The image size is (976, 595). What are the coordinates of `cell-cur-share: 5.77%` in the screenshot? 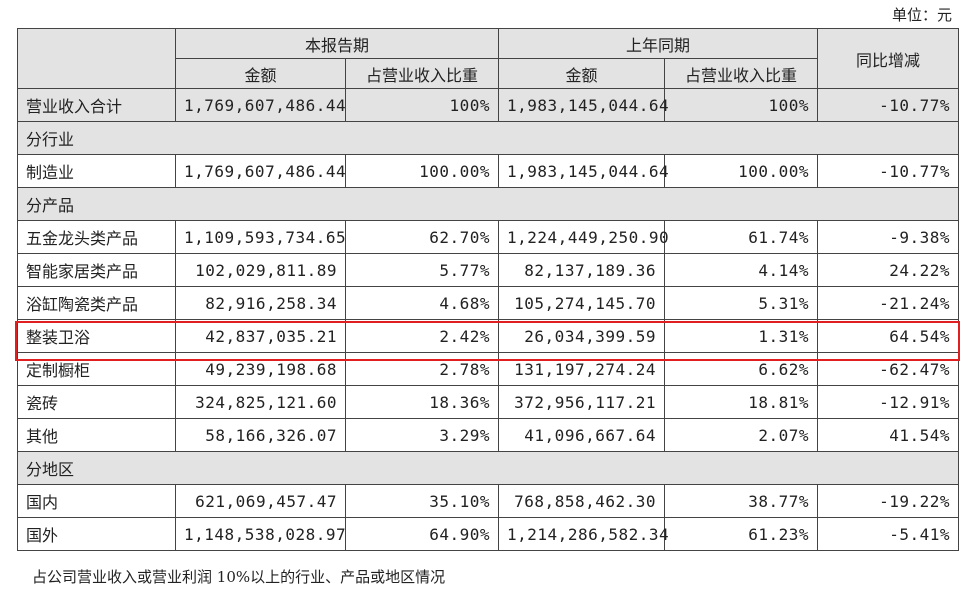 It's located at (422, 270).